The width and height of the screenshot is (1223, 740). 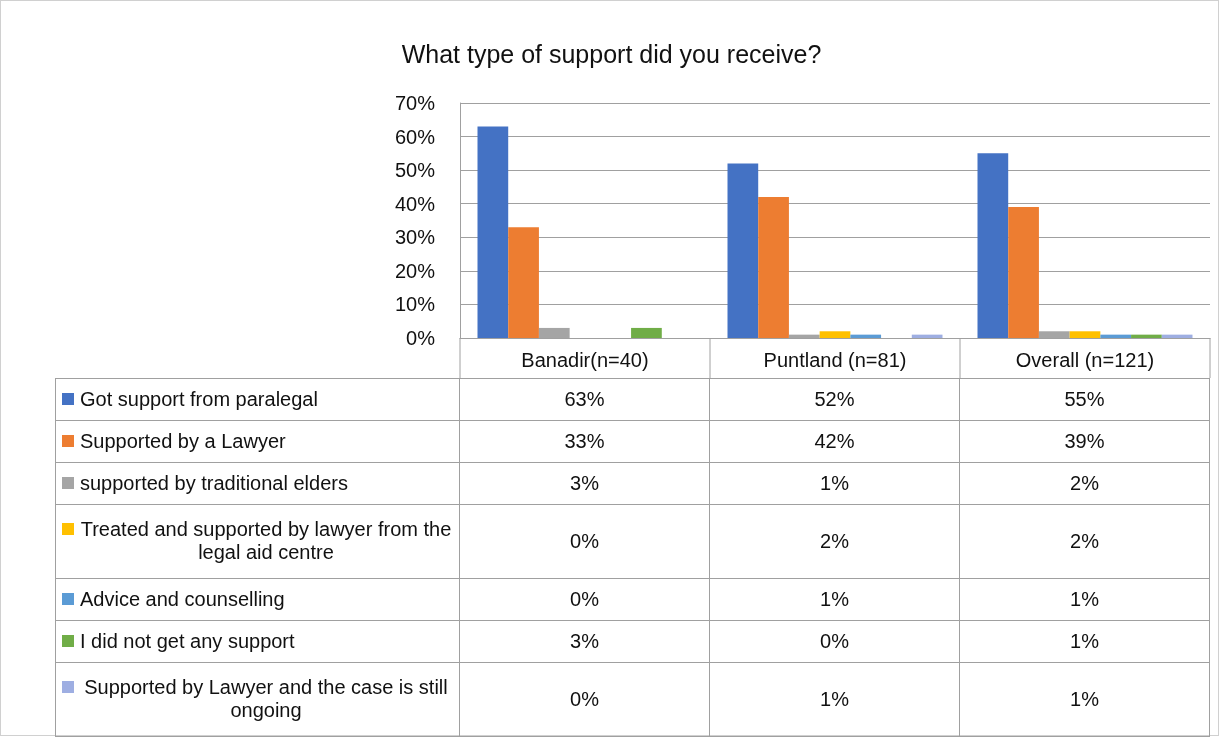 I want to click on x-tick-label: Puntland (n=81), so click(x=835, y=360).